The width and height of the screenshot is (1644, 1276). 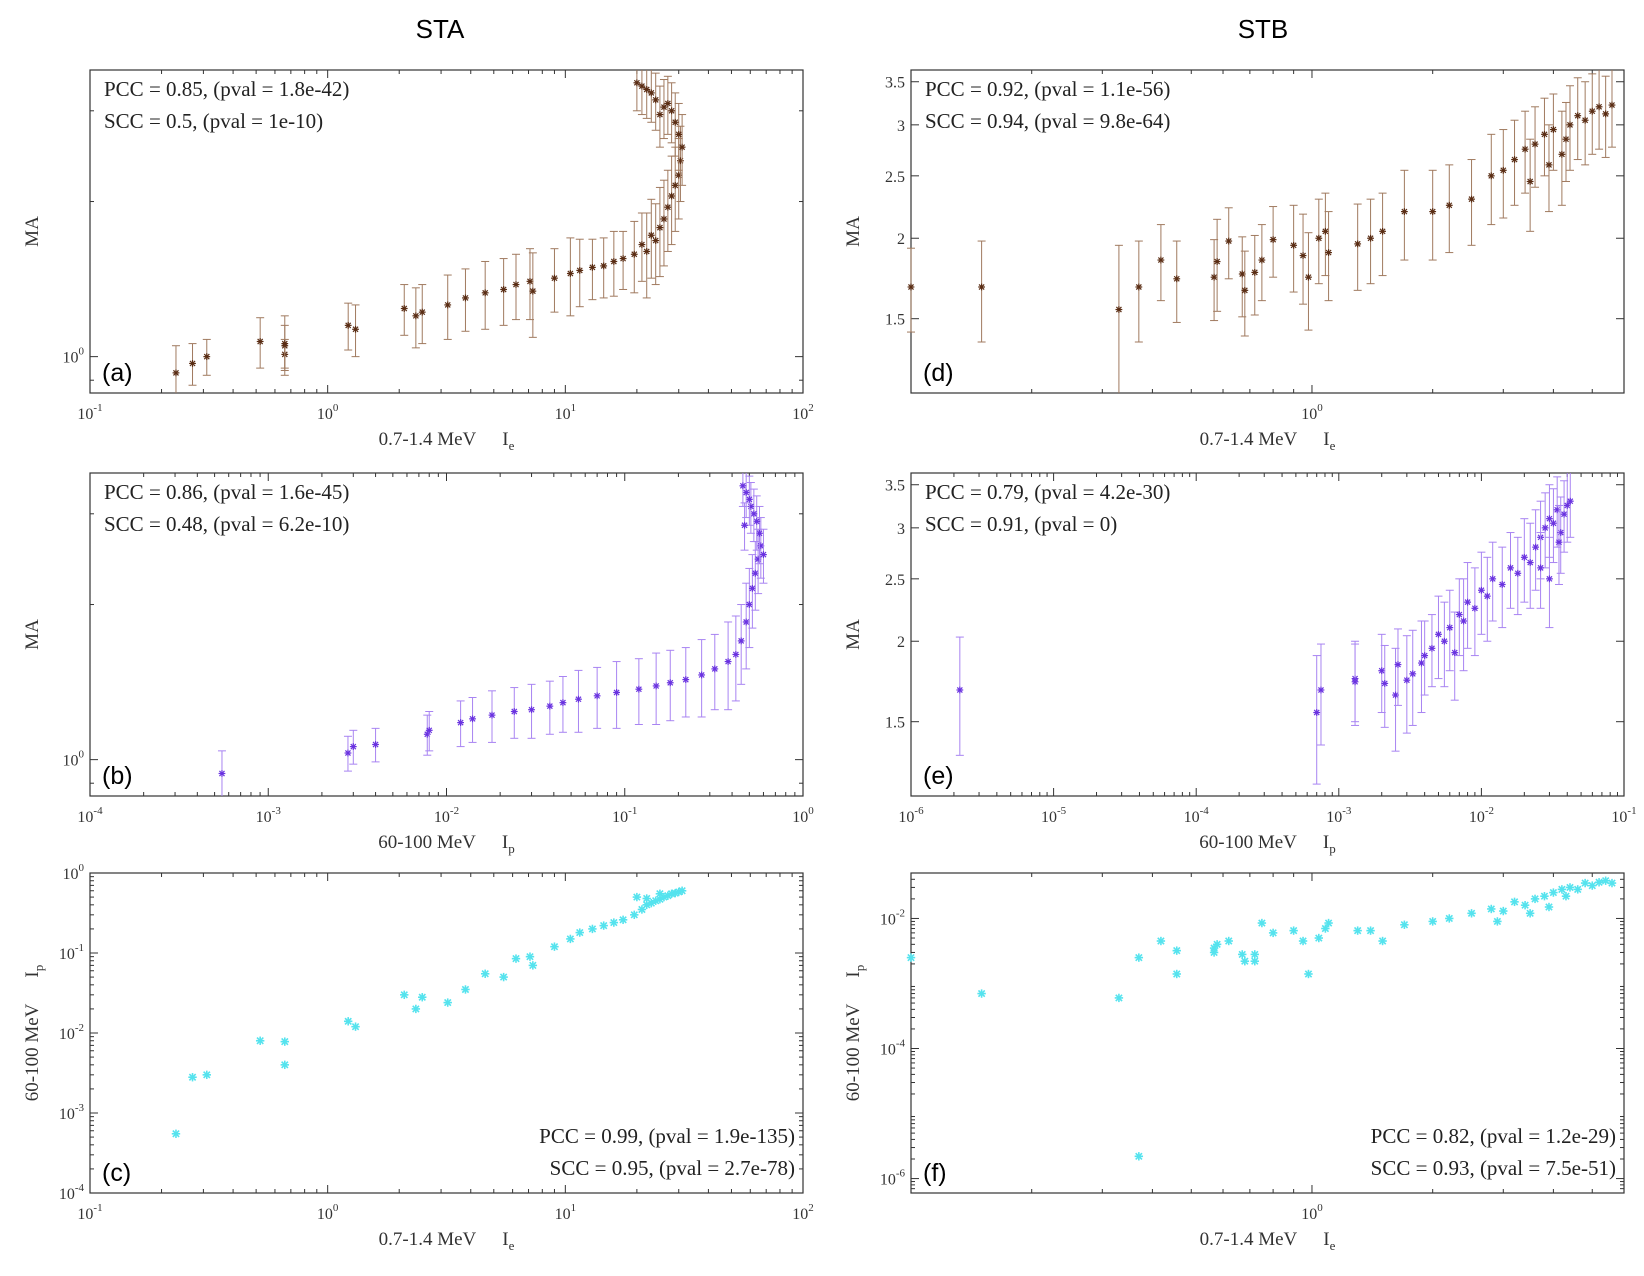 What do you see at coordinates (89, 412) in the screenshot?
I see `x-tick-label: 10⁻¹` at bounding box center [89, 412].